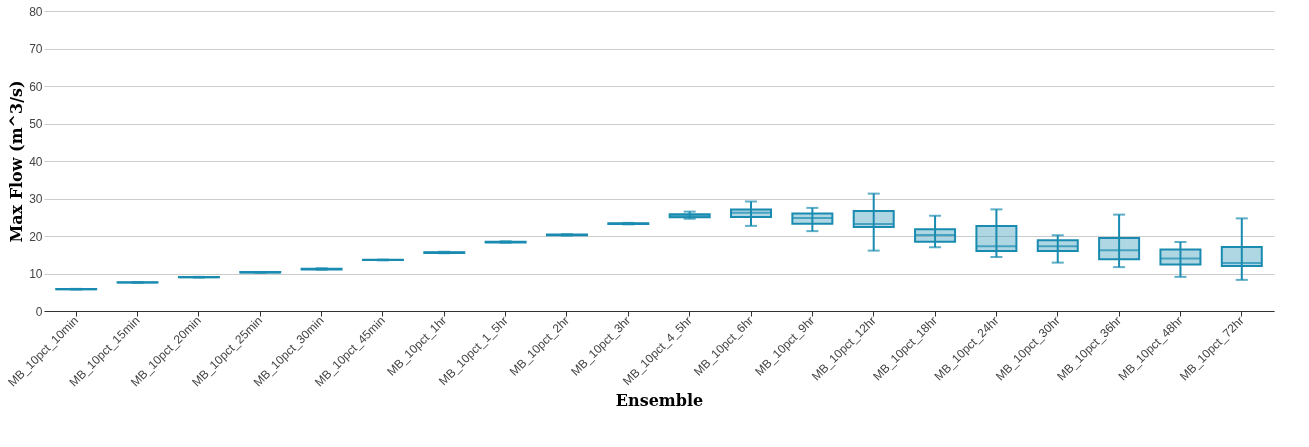  I want to click on y-tick-label: 10, so click(36, 274).